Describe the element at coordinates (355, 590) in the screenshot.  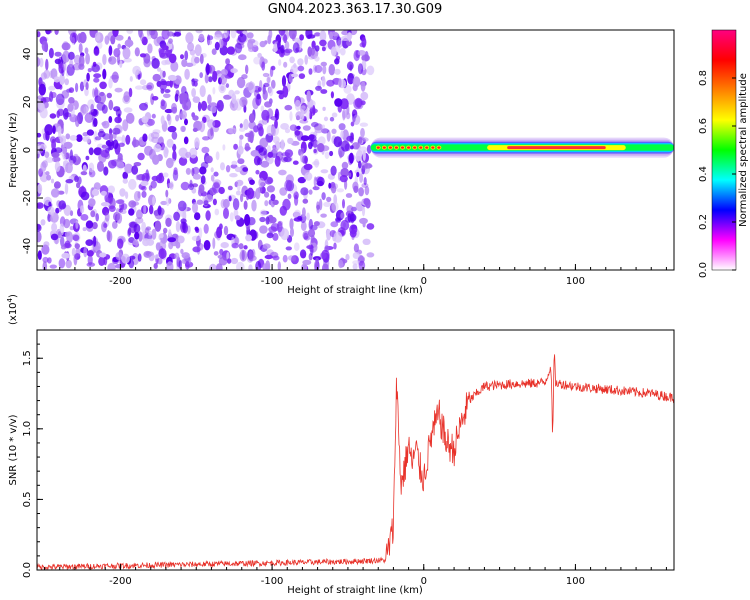
I see `snr-x-axis-label: Height of straight line (km)` at that location.